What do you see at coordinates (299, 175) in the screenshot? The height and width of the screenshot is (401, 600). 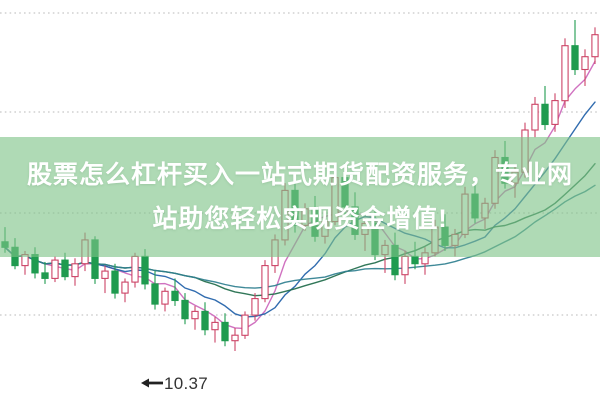 I see `promo-headline-line-1: 股票怎么杠杆买入一站式期货配资服务，专业网` at bounding box center [299, 175].